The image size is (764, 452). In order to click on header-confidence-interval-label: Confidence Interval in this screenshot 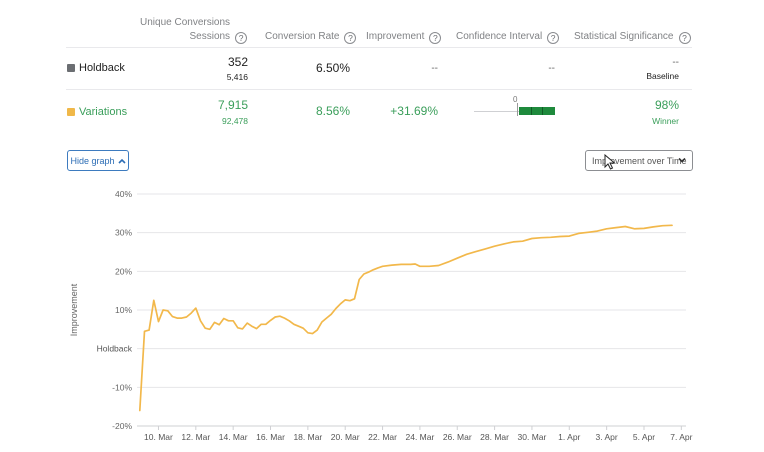, I will do `click(499, 36)`.